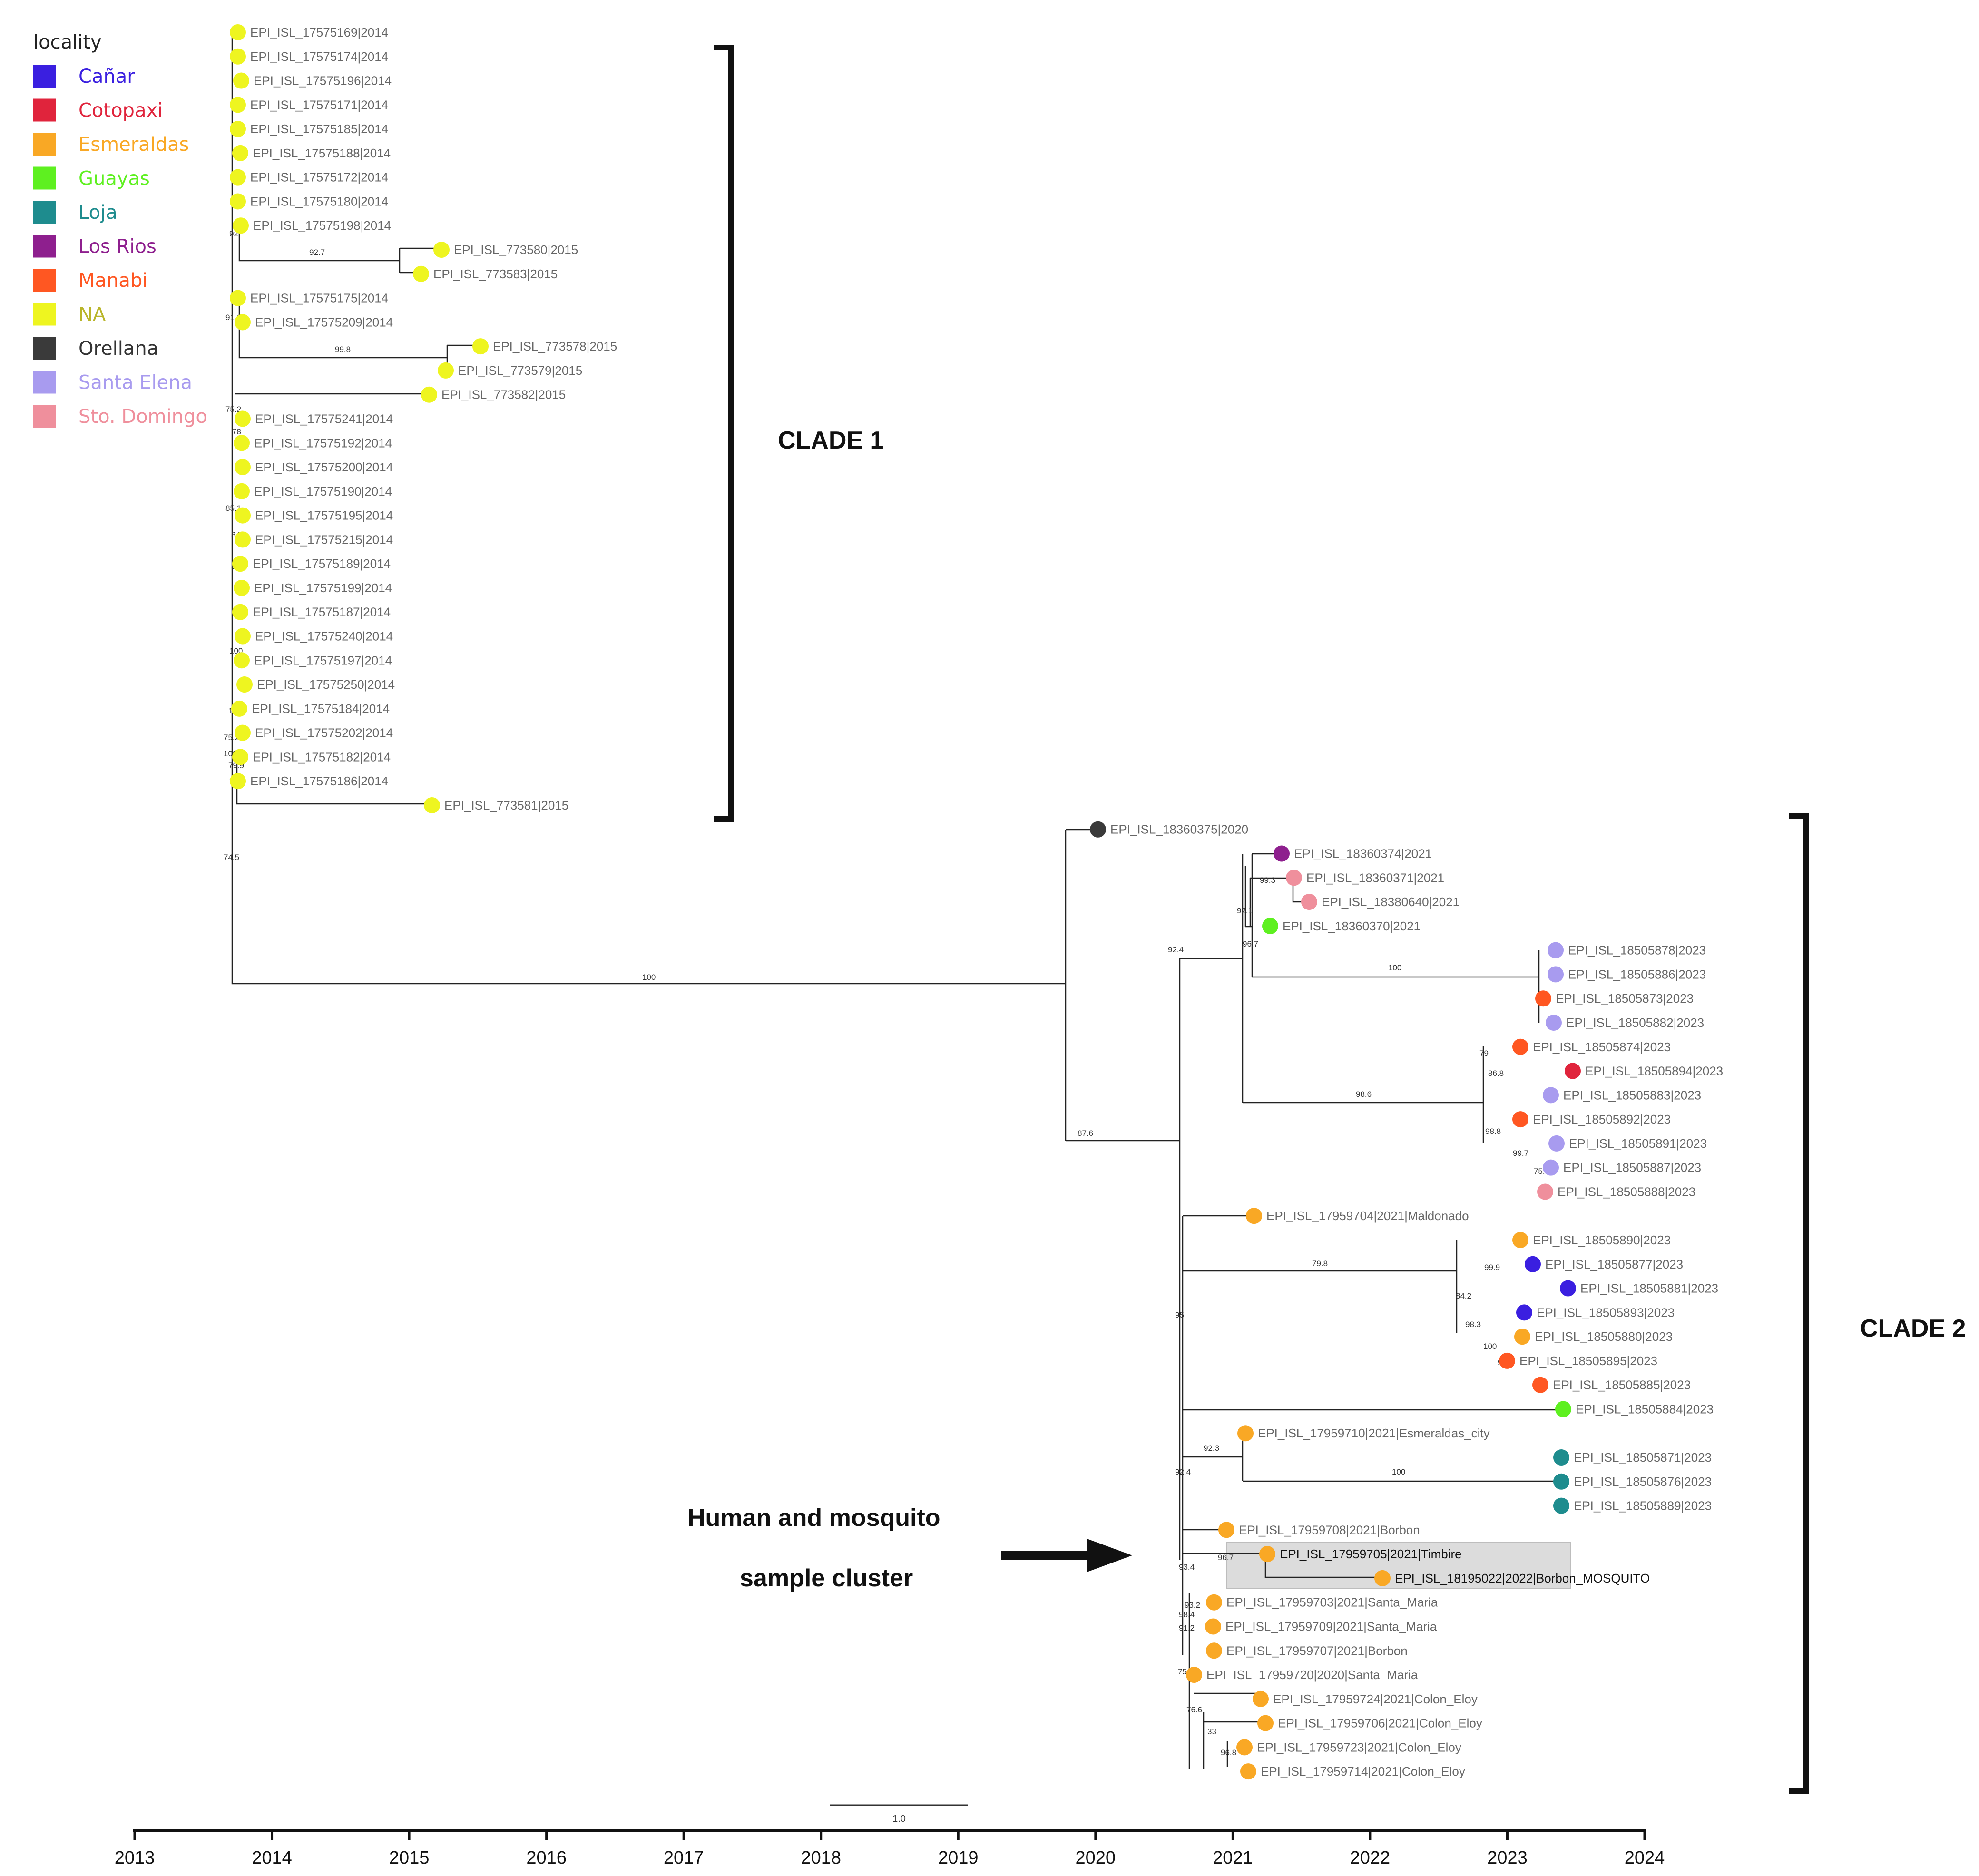 This screenshot has height=1876, width=1979. I want to click on legend-label: Cañar, so click(106, 77).